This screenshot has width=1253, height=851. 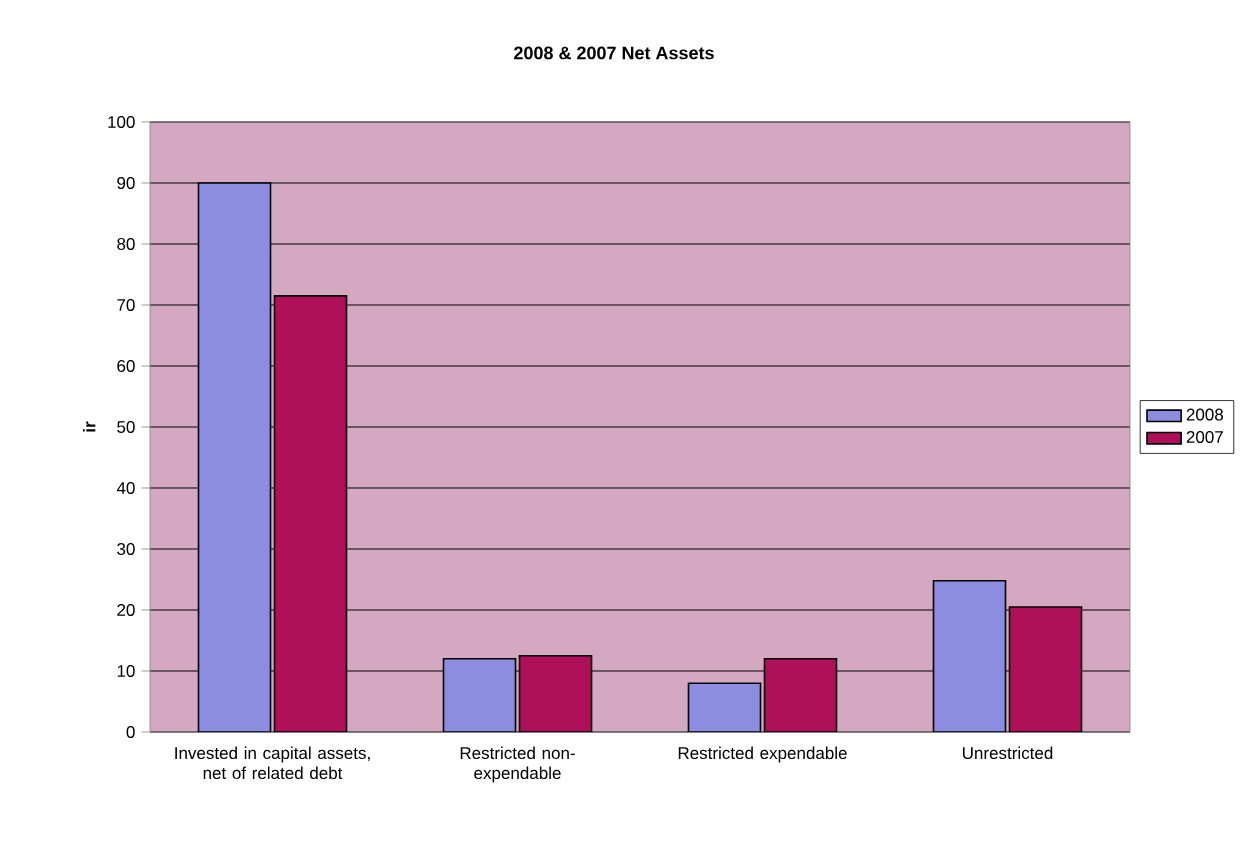 I want to click on x-tick-label: Invested in capital assets, net of related debt, so click(x=272, y=763).